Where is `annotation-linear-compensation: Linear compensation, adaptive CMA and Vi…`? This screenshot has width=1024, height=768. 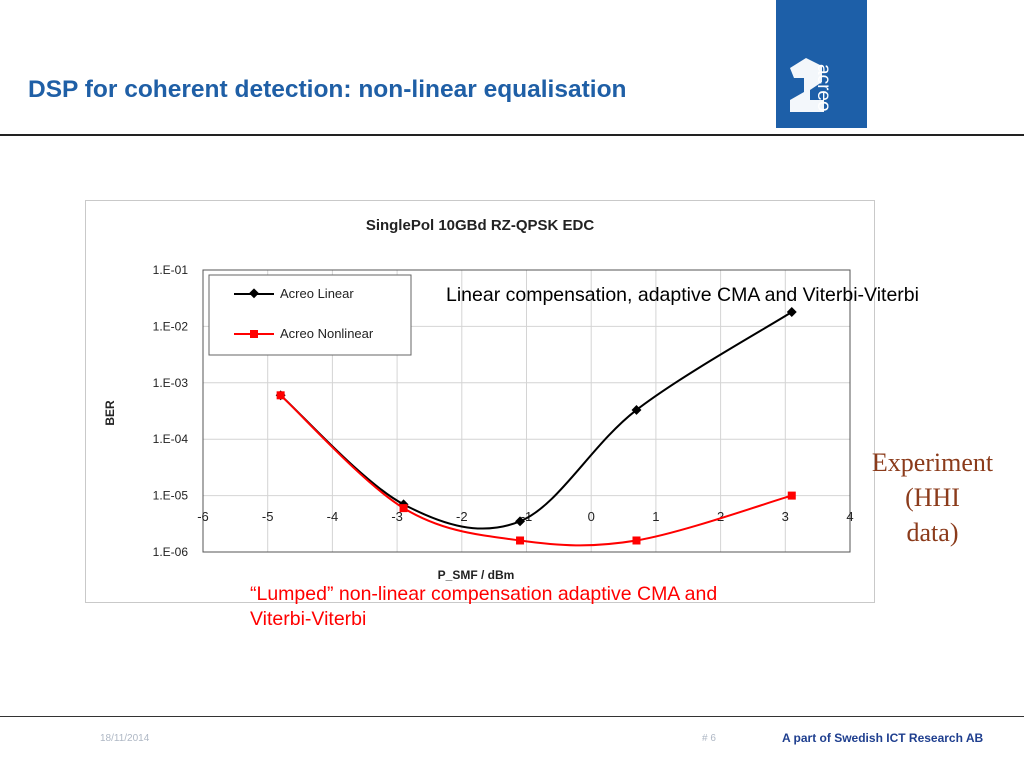 annotation-linear-compensation: Linear compensation, adaptive CMA and Vi… is located at coordinates (682, 295).